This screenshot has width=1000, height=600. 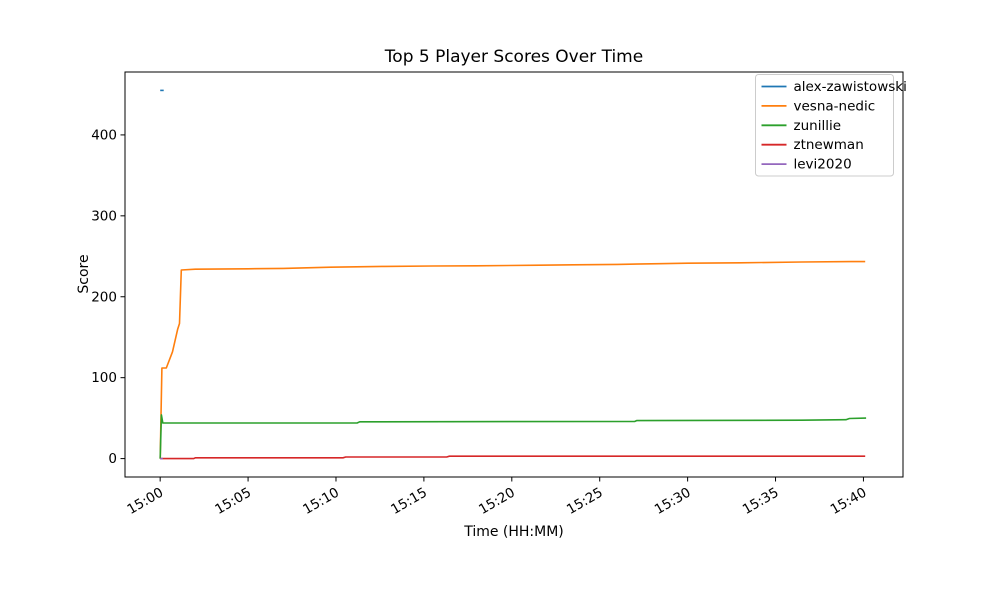 I want to click on y-tick-label: 300, so click(x=104, y=216).